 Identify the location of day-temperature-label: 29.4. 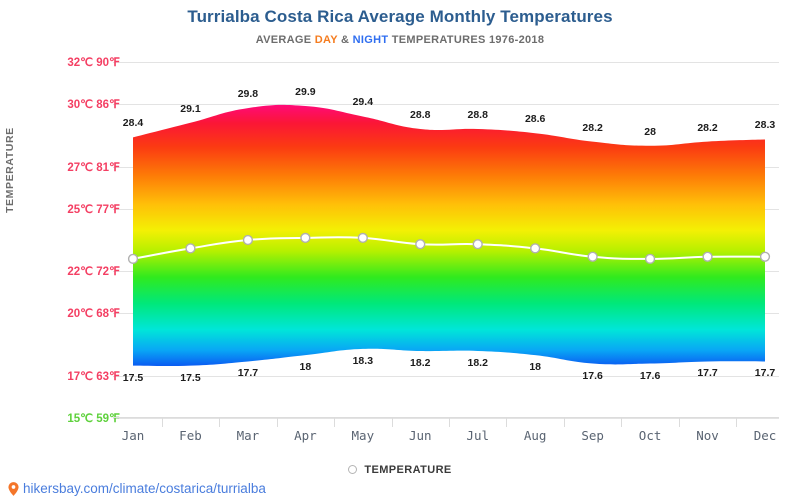
(363, 102).